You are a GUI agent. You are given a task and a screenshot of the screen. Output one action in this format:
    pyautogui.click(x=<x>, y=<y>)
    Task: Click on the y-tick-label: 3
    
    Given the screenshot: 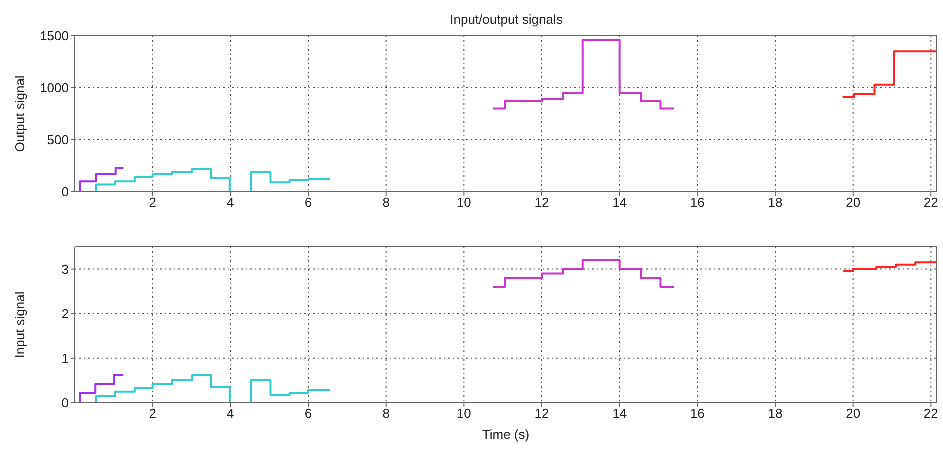 What is the action you would take?
    pyautogui.click(x=65, y=269)
    